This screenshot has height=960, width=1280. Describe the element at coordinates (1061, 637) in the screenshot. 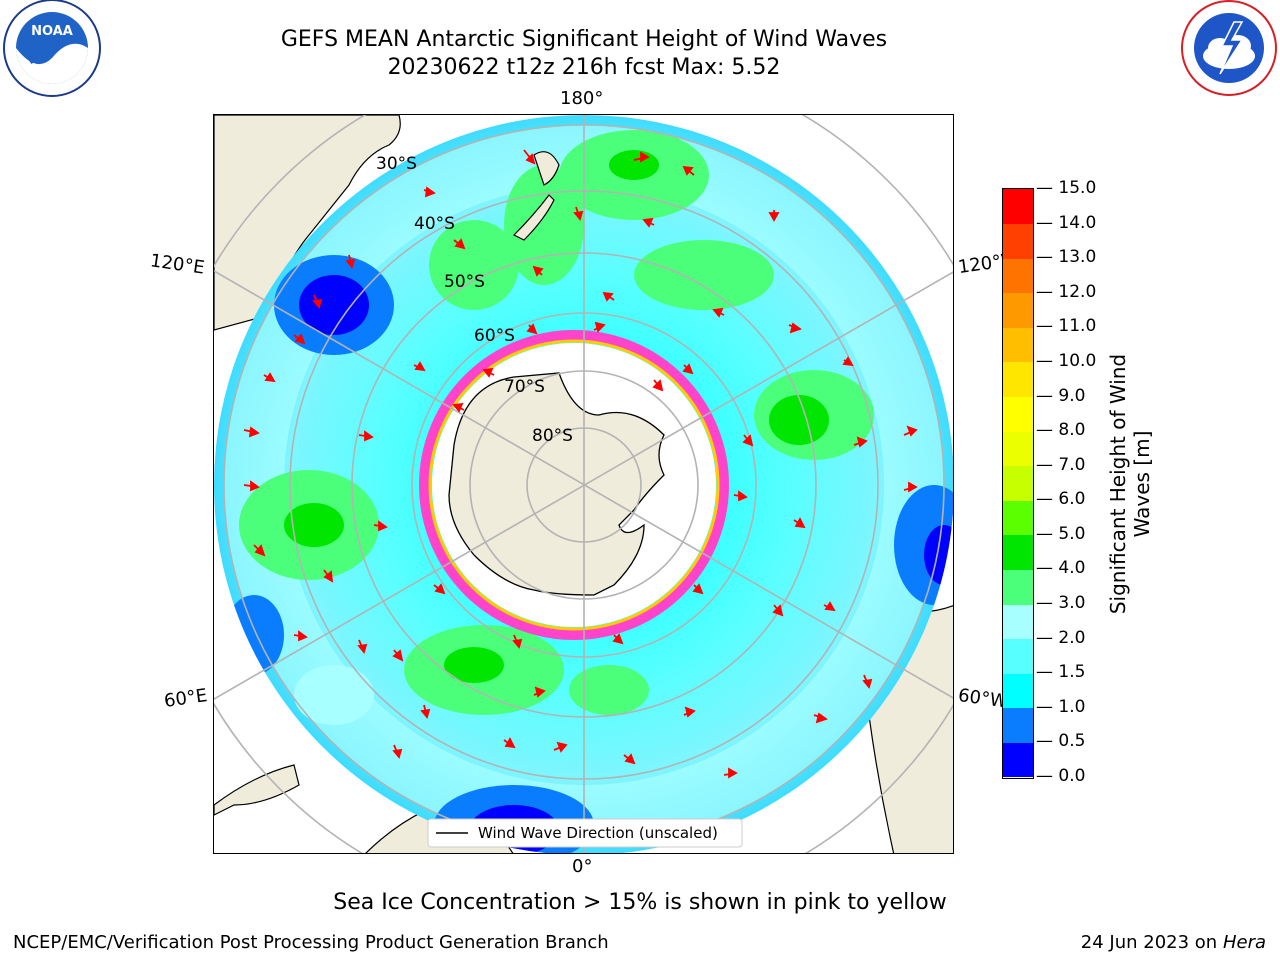

I see `colorbar-tick-label: — 2.0` at that location.